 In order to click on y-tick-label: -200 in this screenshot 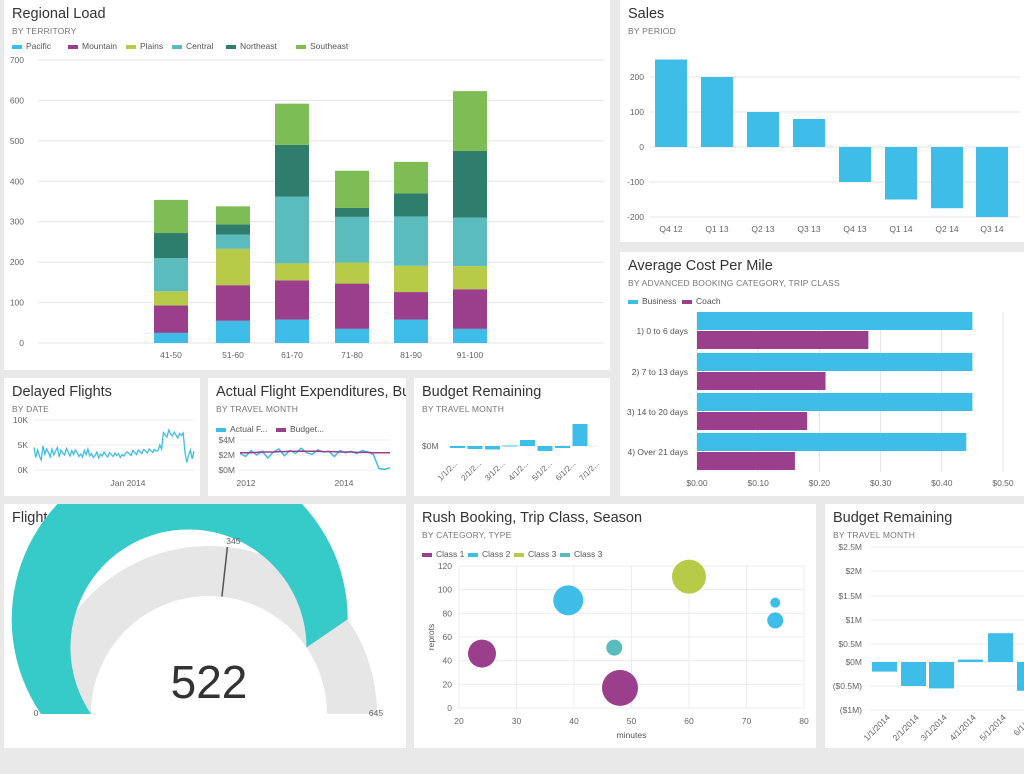, I will do `click(635, 217)`.